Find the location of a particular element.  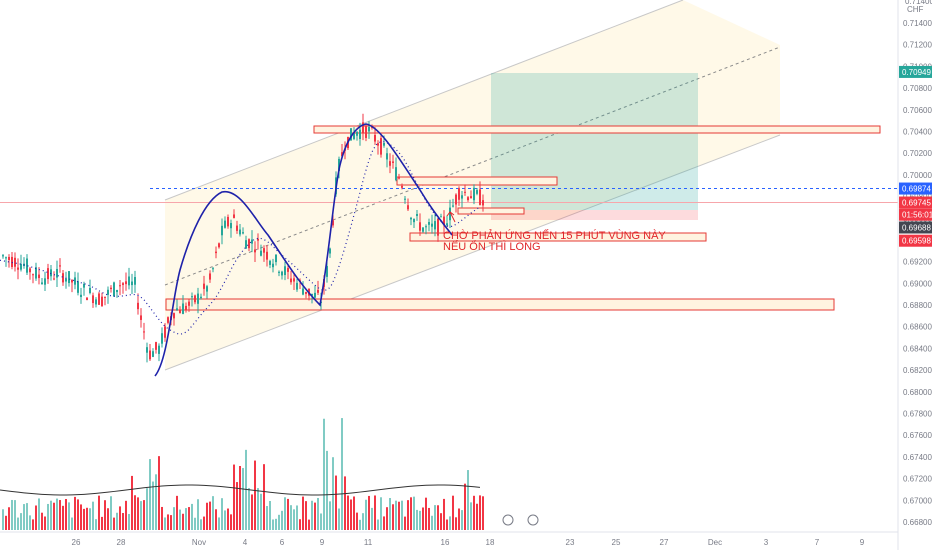

x-tick-label: 27 is located at coordinates (664, 542).